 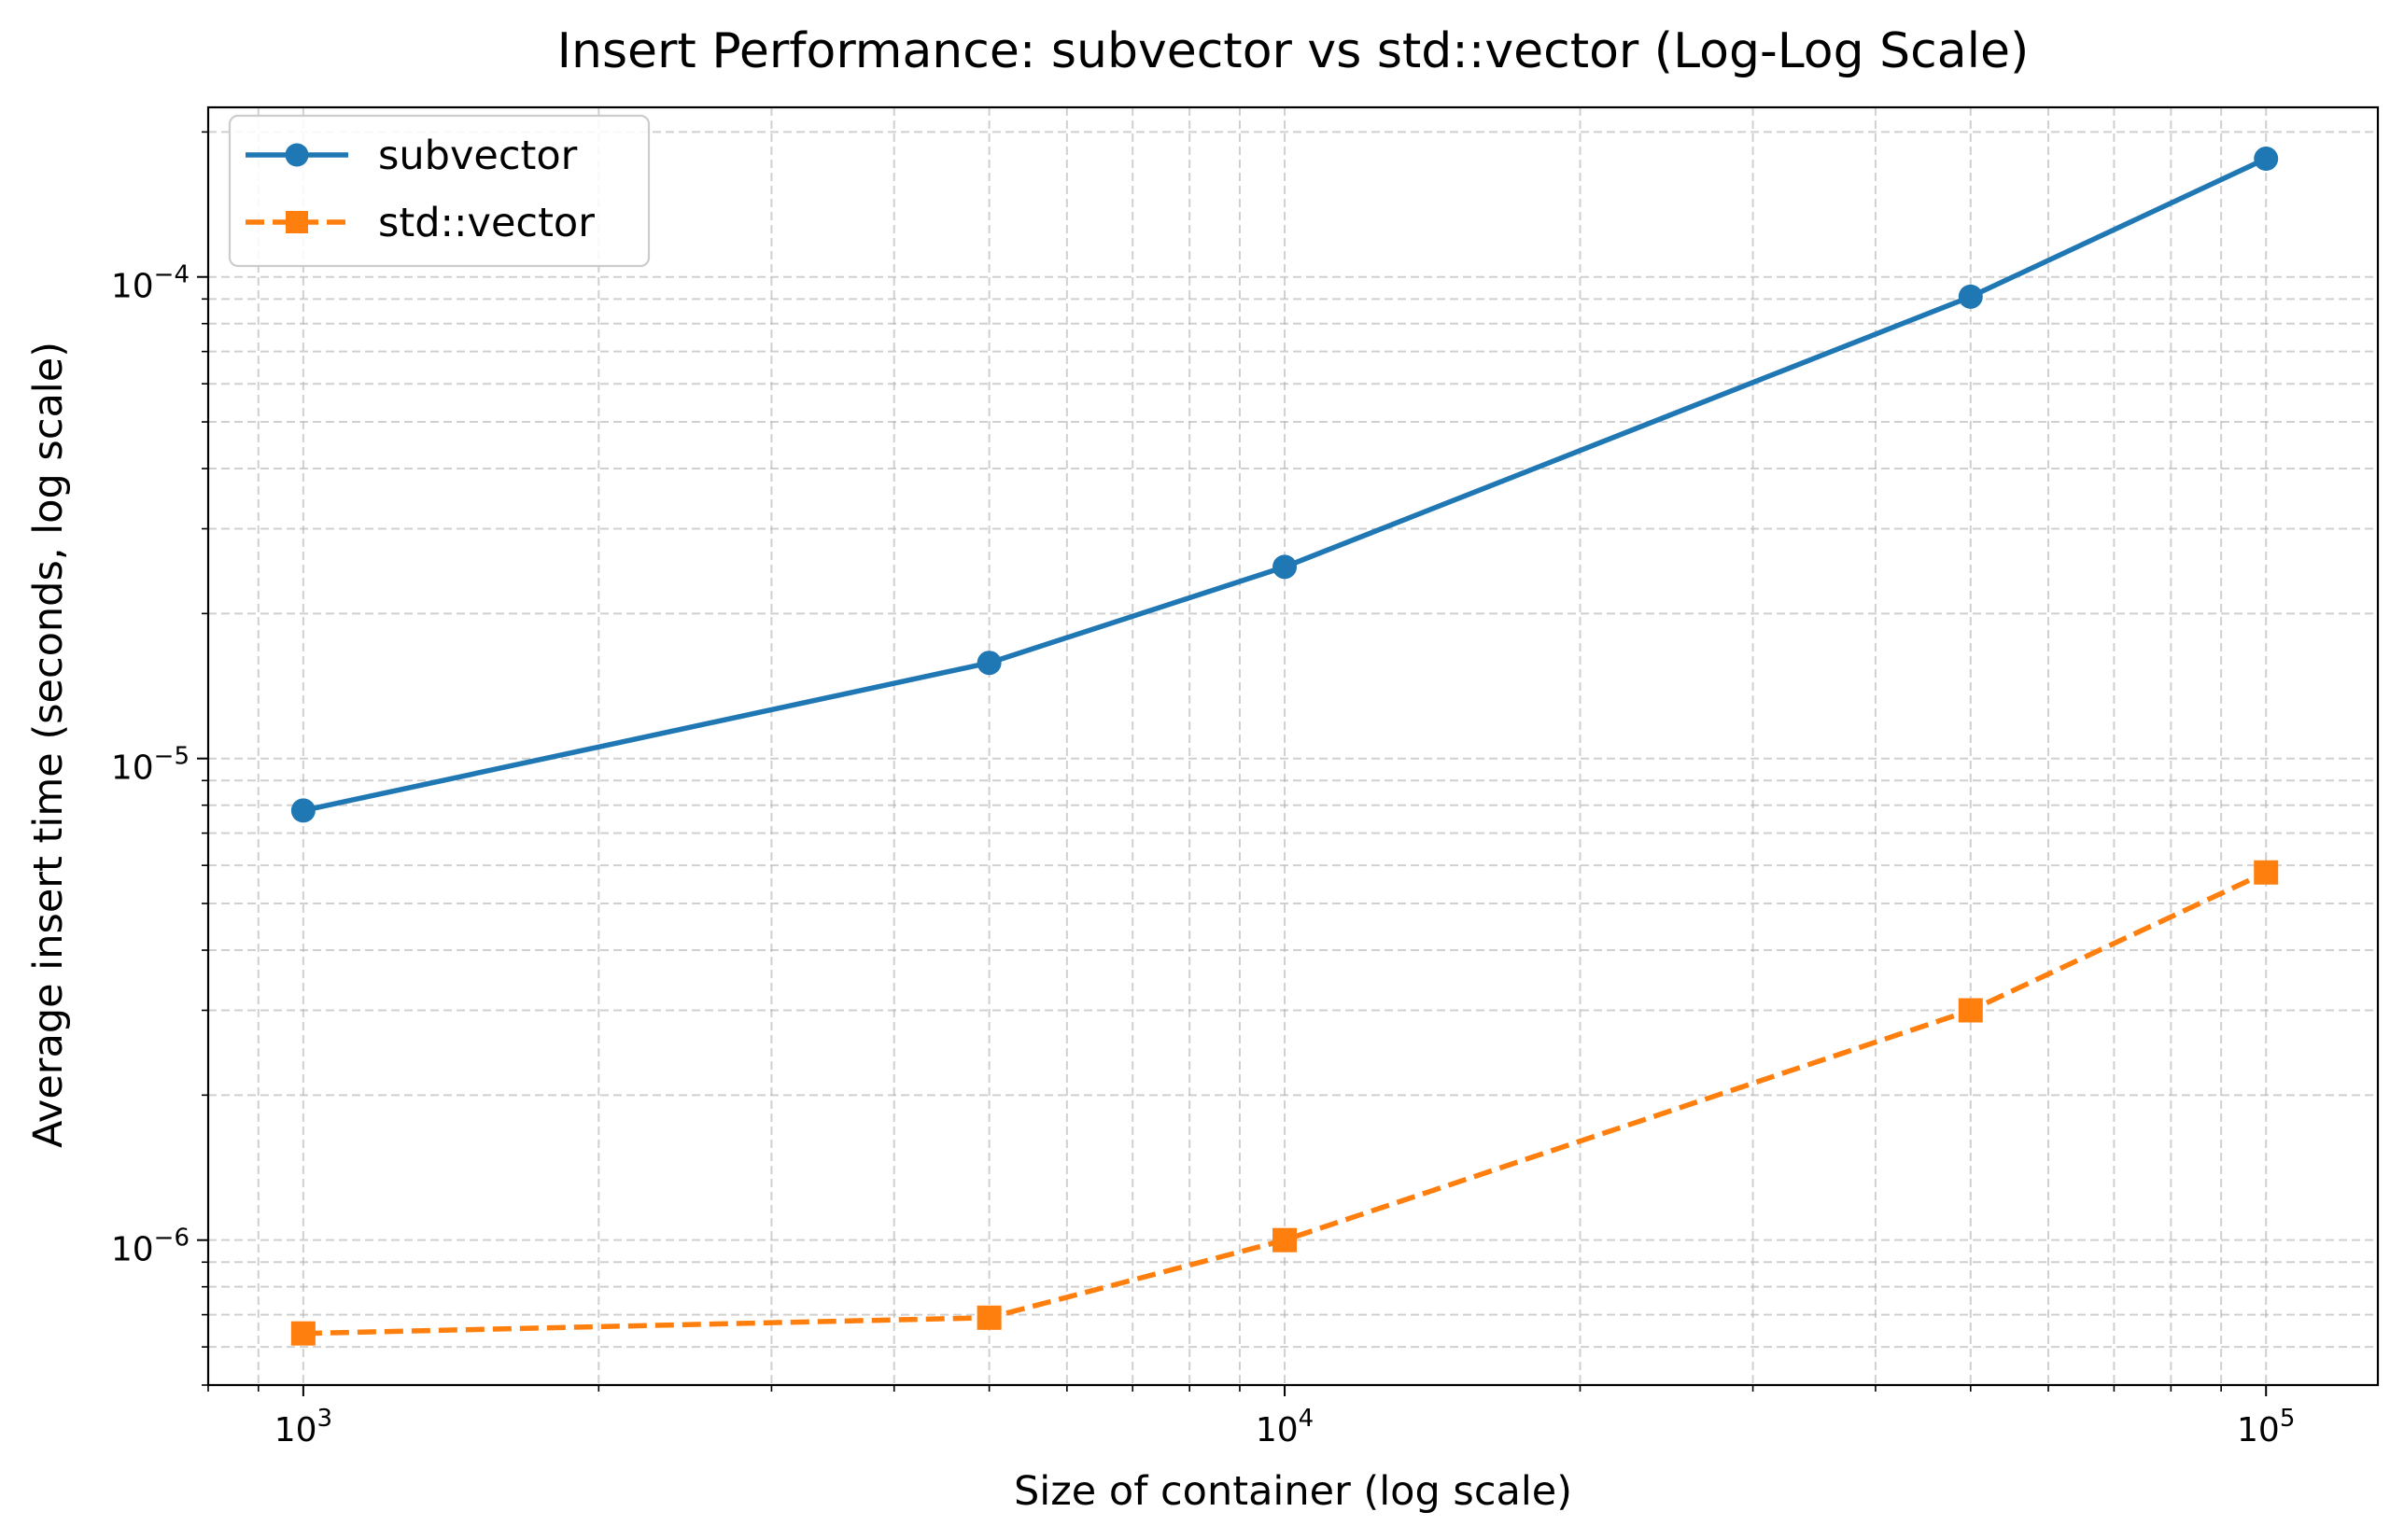 I want to click on legend-entry-subvector: subvector, so click(x=412, y=156).